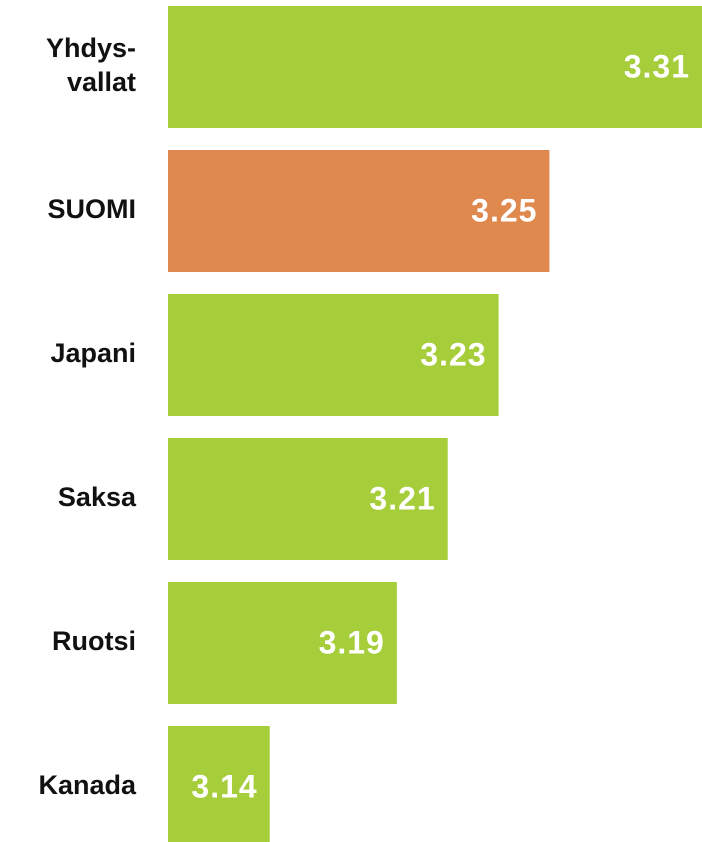 Image resolution: width=702 pixels, height=842 pixels. I want to click on category-label: Ruotsi, so click(94, 641).